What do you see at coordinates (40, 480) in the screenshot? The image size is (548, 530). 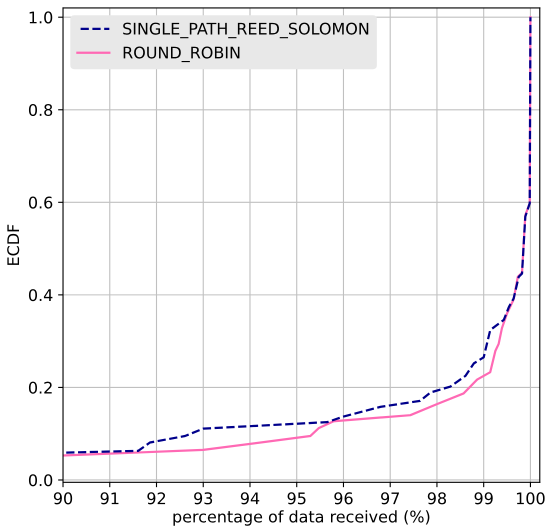 I see `y-tick-label: 0.0` at bounding box center [40, 480].